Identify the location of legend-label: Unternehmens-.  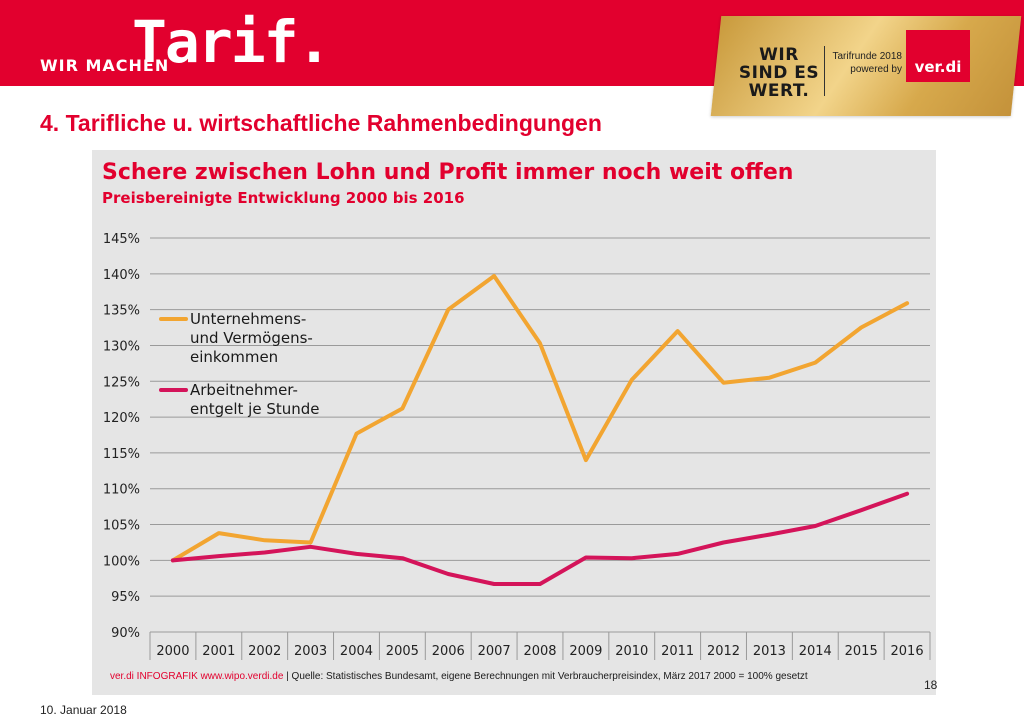
(248, 319).